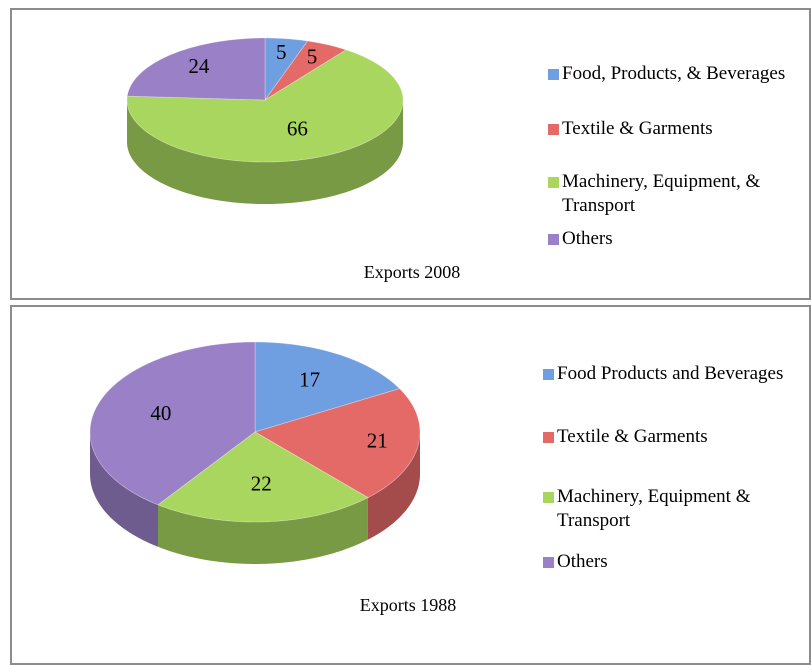 This screenshot has height=665, width=811. What do you see at coordinates (661, 193) in the screenshot?
I see `legend-label: Machinery, Equipment, & Transport` at bounding box center [661, 193].